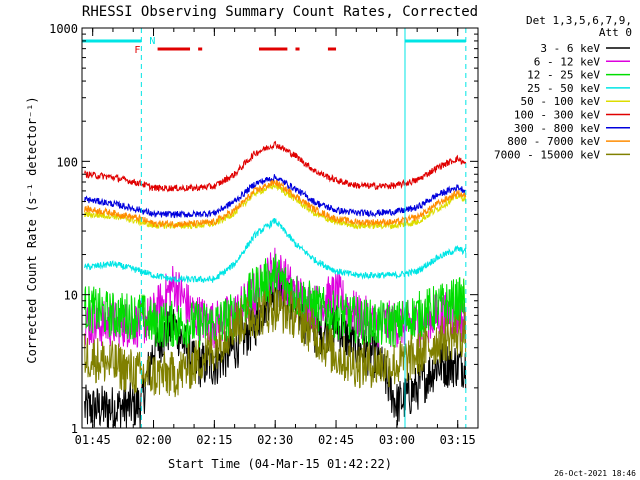  I want to click on y-tick-label-3: 1000, so click(63, 29).